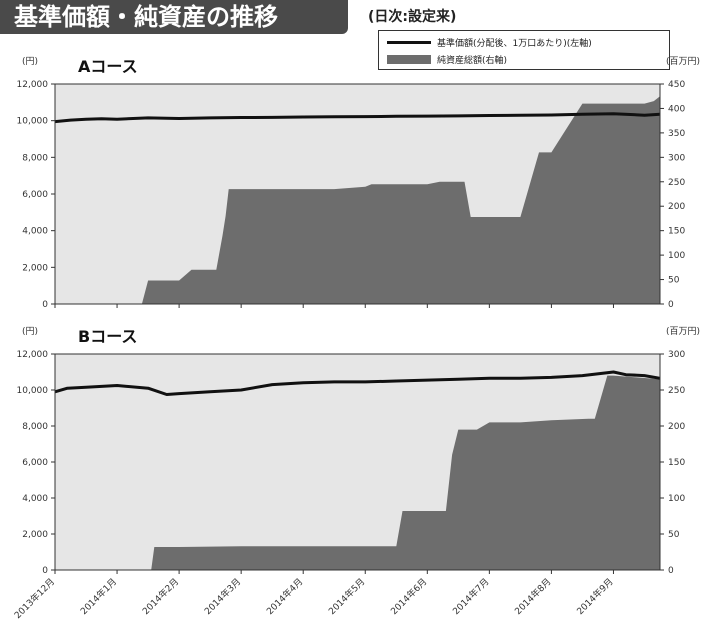 The height and width of the screenshot is (630, 714). Describe the element at coordinates (676, 109) in the screenshot. I see `right-tick-label: 400` at that location.